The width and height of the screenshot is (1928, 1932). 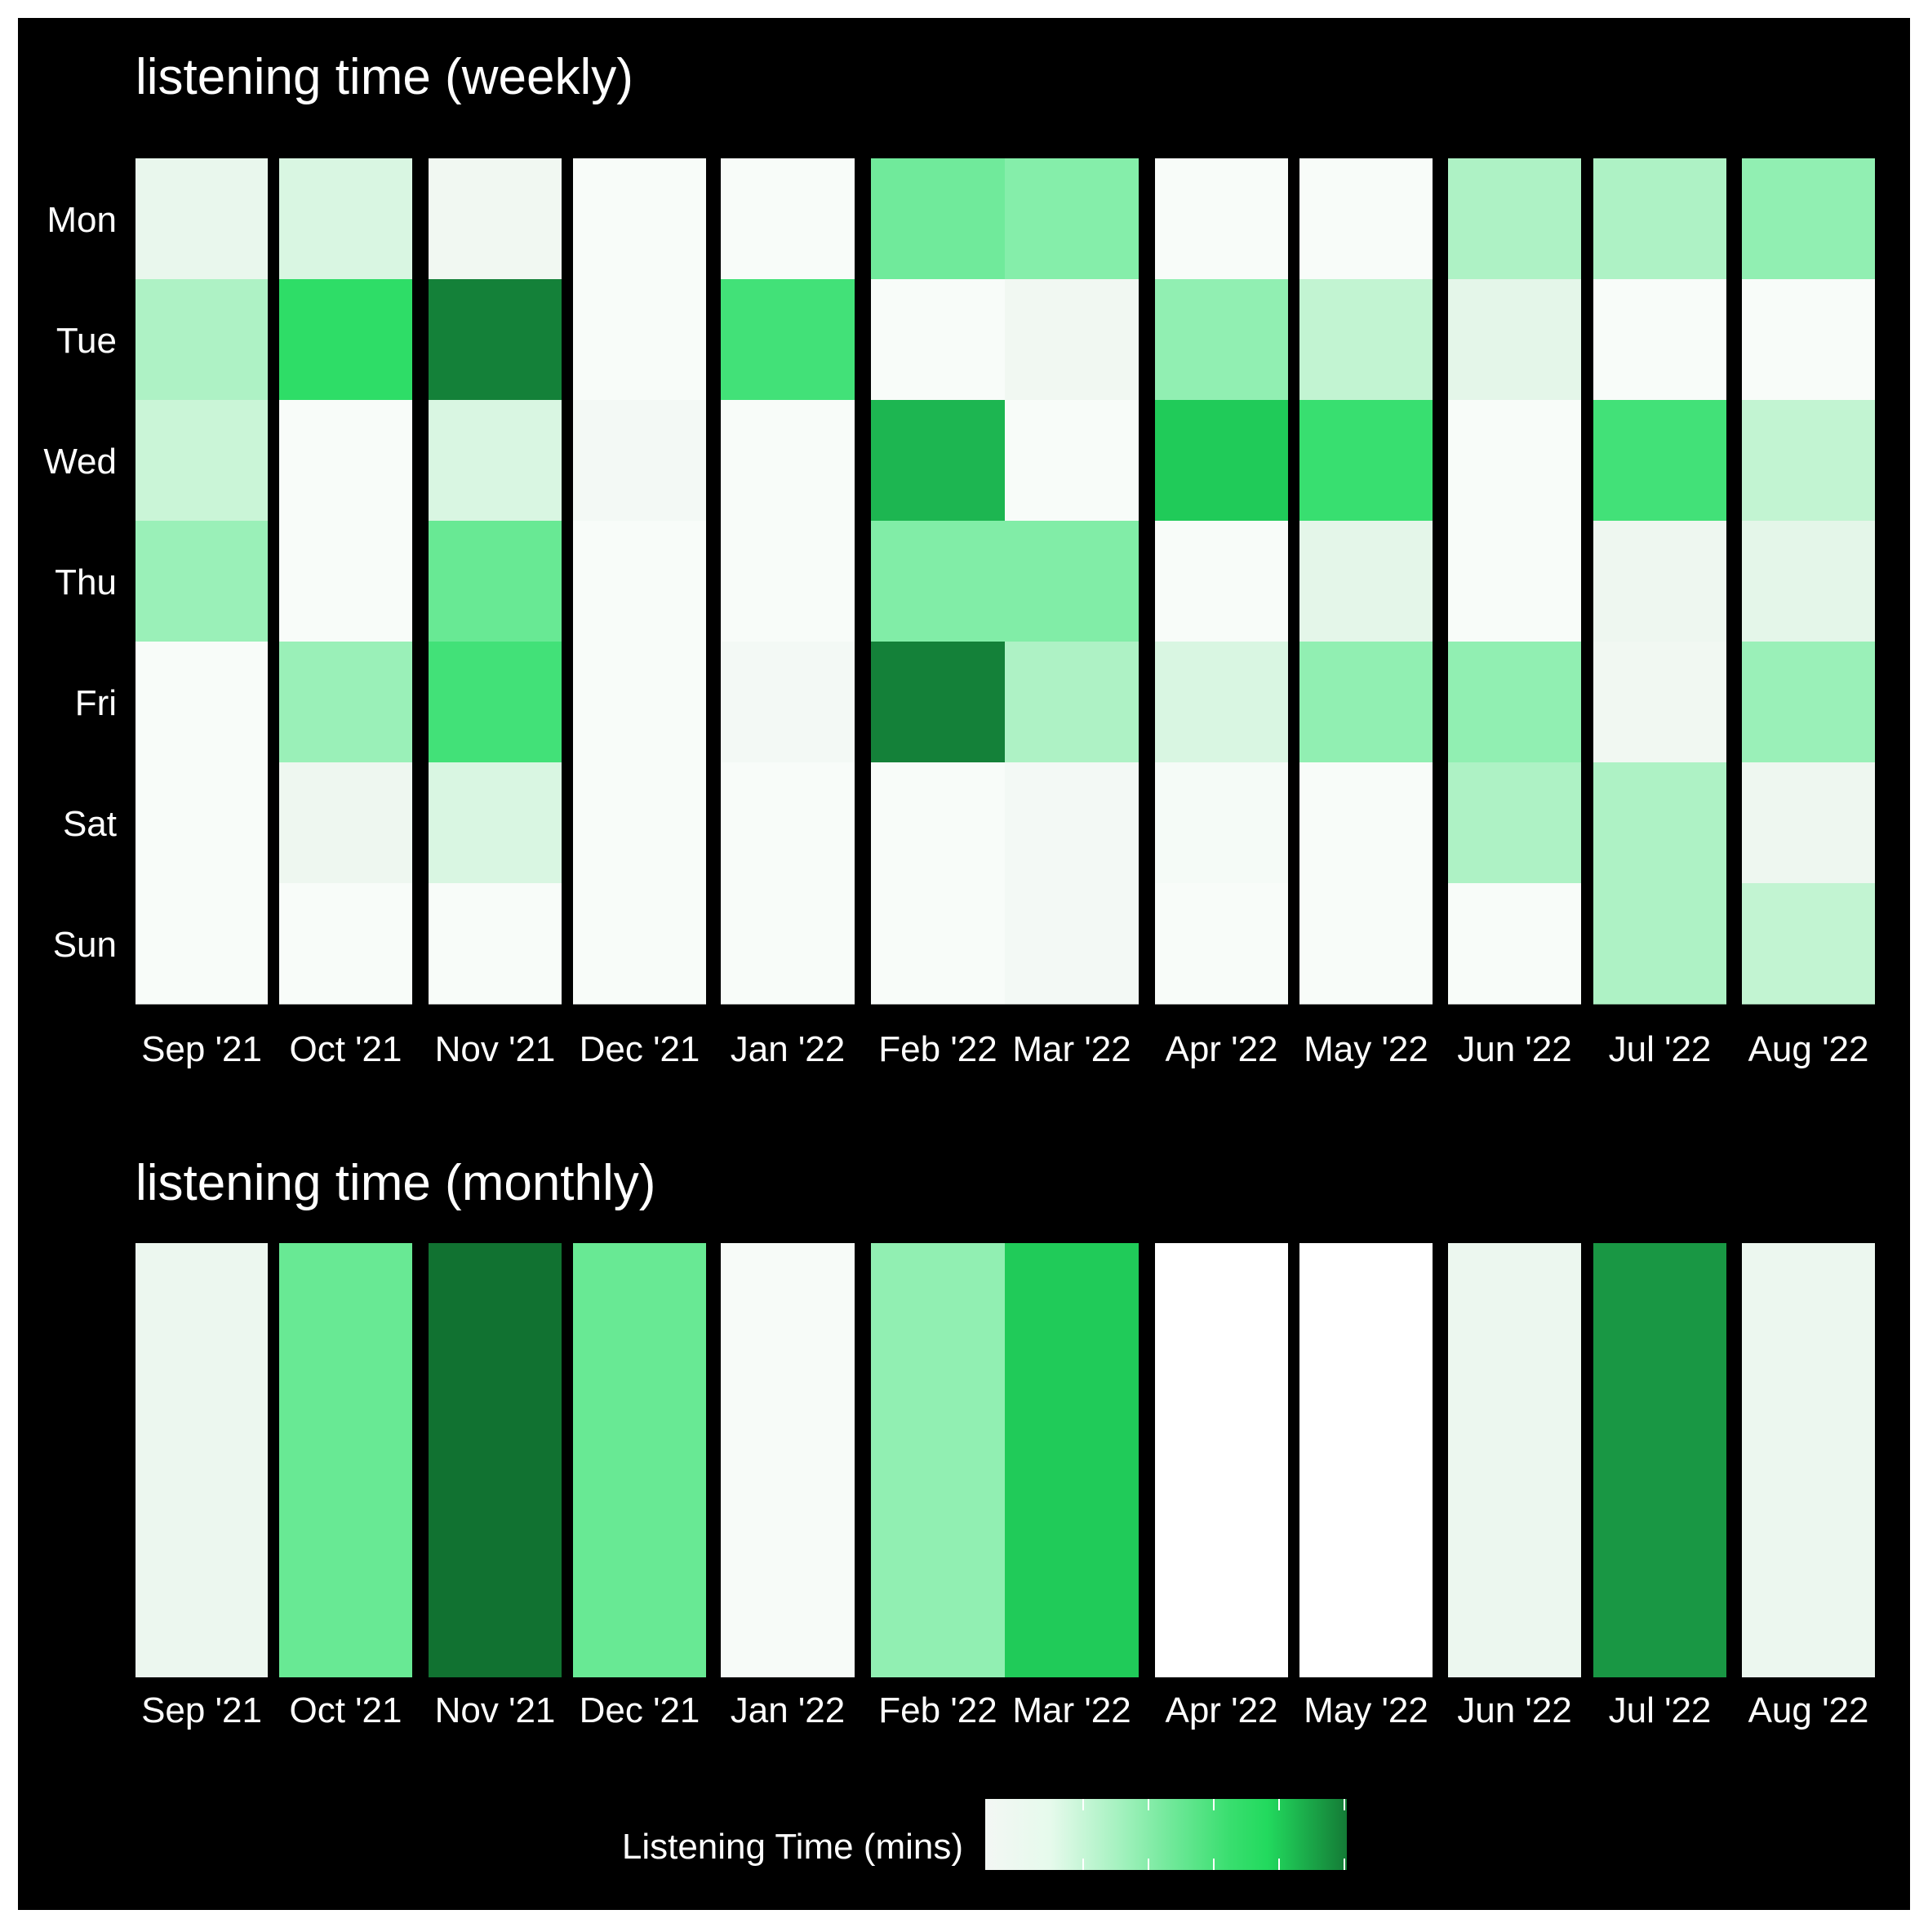 I want to click on day-tick-label: Tue, so click(x=87, y=341).